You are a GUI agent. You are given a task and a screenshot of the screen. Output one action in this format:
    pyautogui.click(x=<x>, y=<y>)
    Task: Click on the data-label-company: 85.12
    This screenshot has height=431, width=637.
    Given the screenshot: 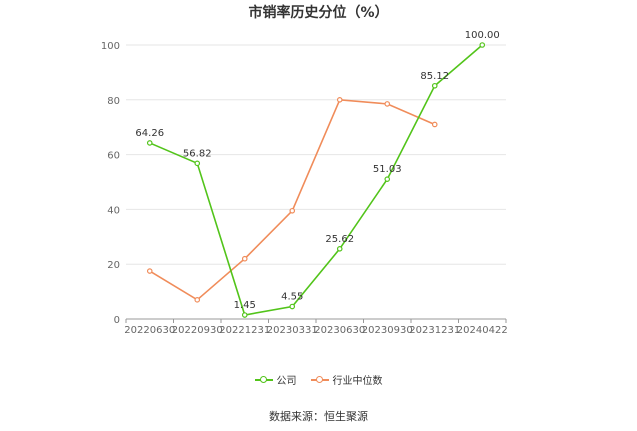 What is the action you would take?
    pyautogui.click(x=434, y=76)
    